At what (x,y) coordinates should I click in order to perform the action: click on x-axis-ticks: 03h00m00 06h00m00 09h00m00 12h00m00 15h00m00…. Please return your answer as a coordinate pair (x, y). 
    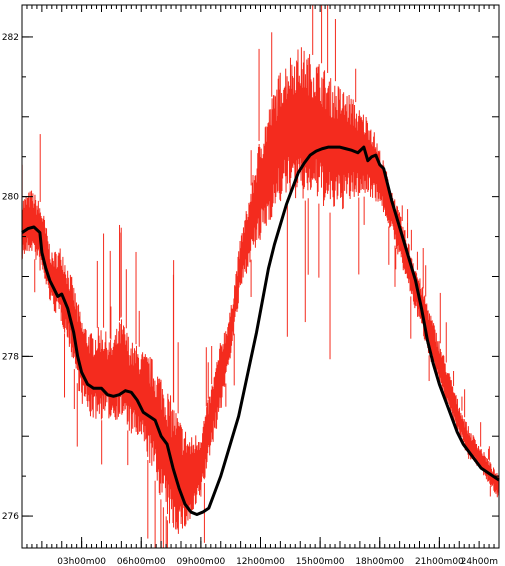
    Looking at the image, I should click on (278, 551).